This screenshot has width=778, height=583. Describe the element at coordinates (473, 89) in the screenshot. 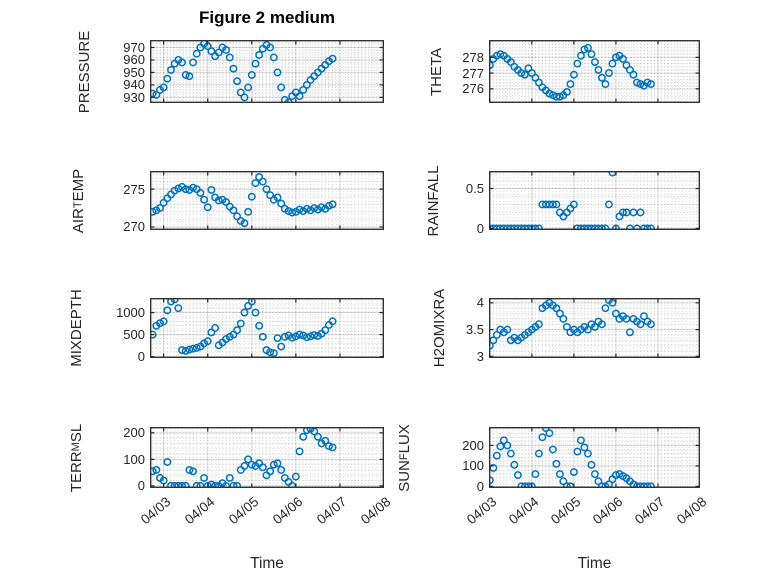

I see `y-tick-label: 276` at that location.